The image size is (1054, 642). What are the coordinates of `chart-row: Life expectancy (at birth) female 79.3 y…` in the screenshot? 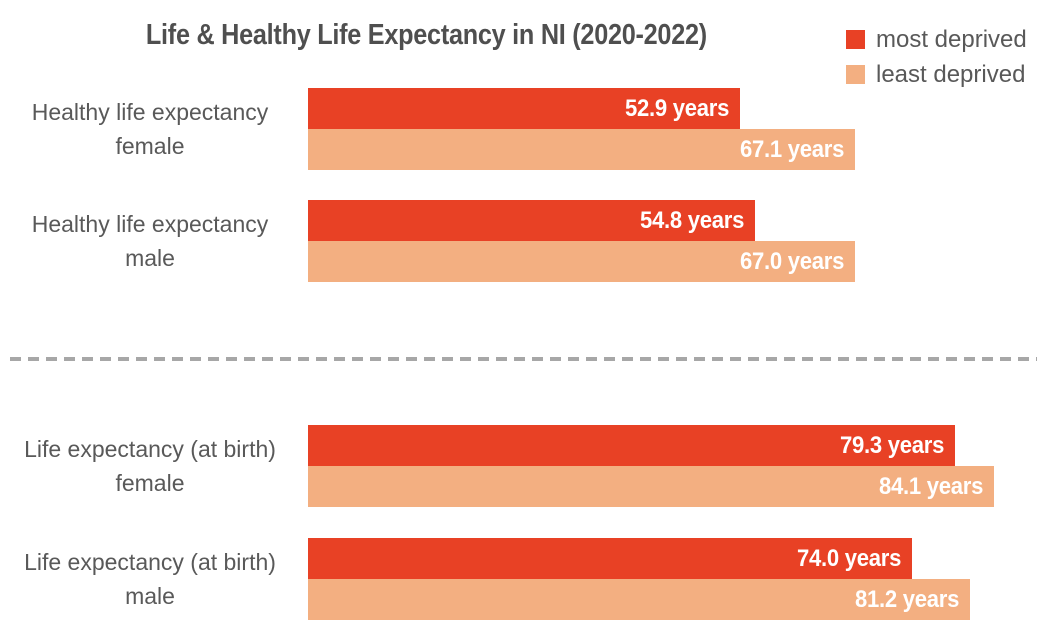 It's located at (527, 466).